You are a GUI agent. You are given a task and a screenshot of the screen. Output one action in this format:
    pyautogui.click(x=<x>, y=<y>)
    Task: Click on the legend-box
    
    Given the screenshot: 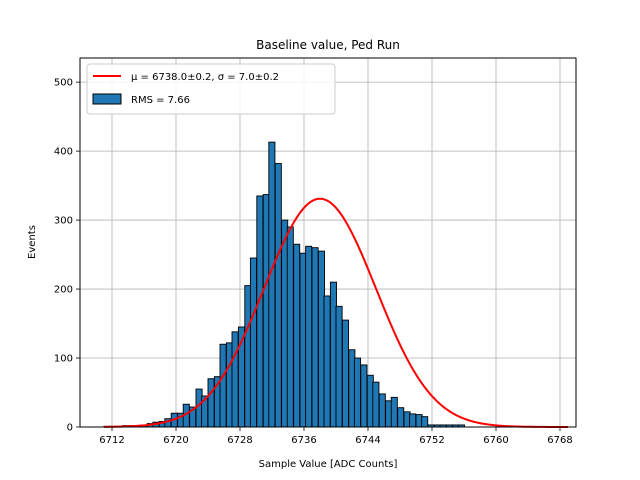 What is the action you would take?
    pyautogui.click(x=211, y=89)
    